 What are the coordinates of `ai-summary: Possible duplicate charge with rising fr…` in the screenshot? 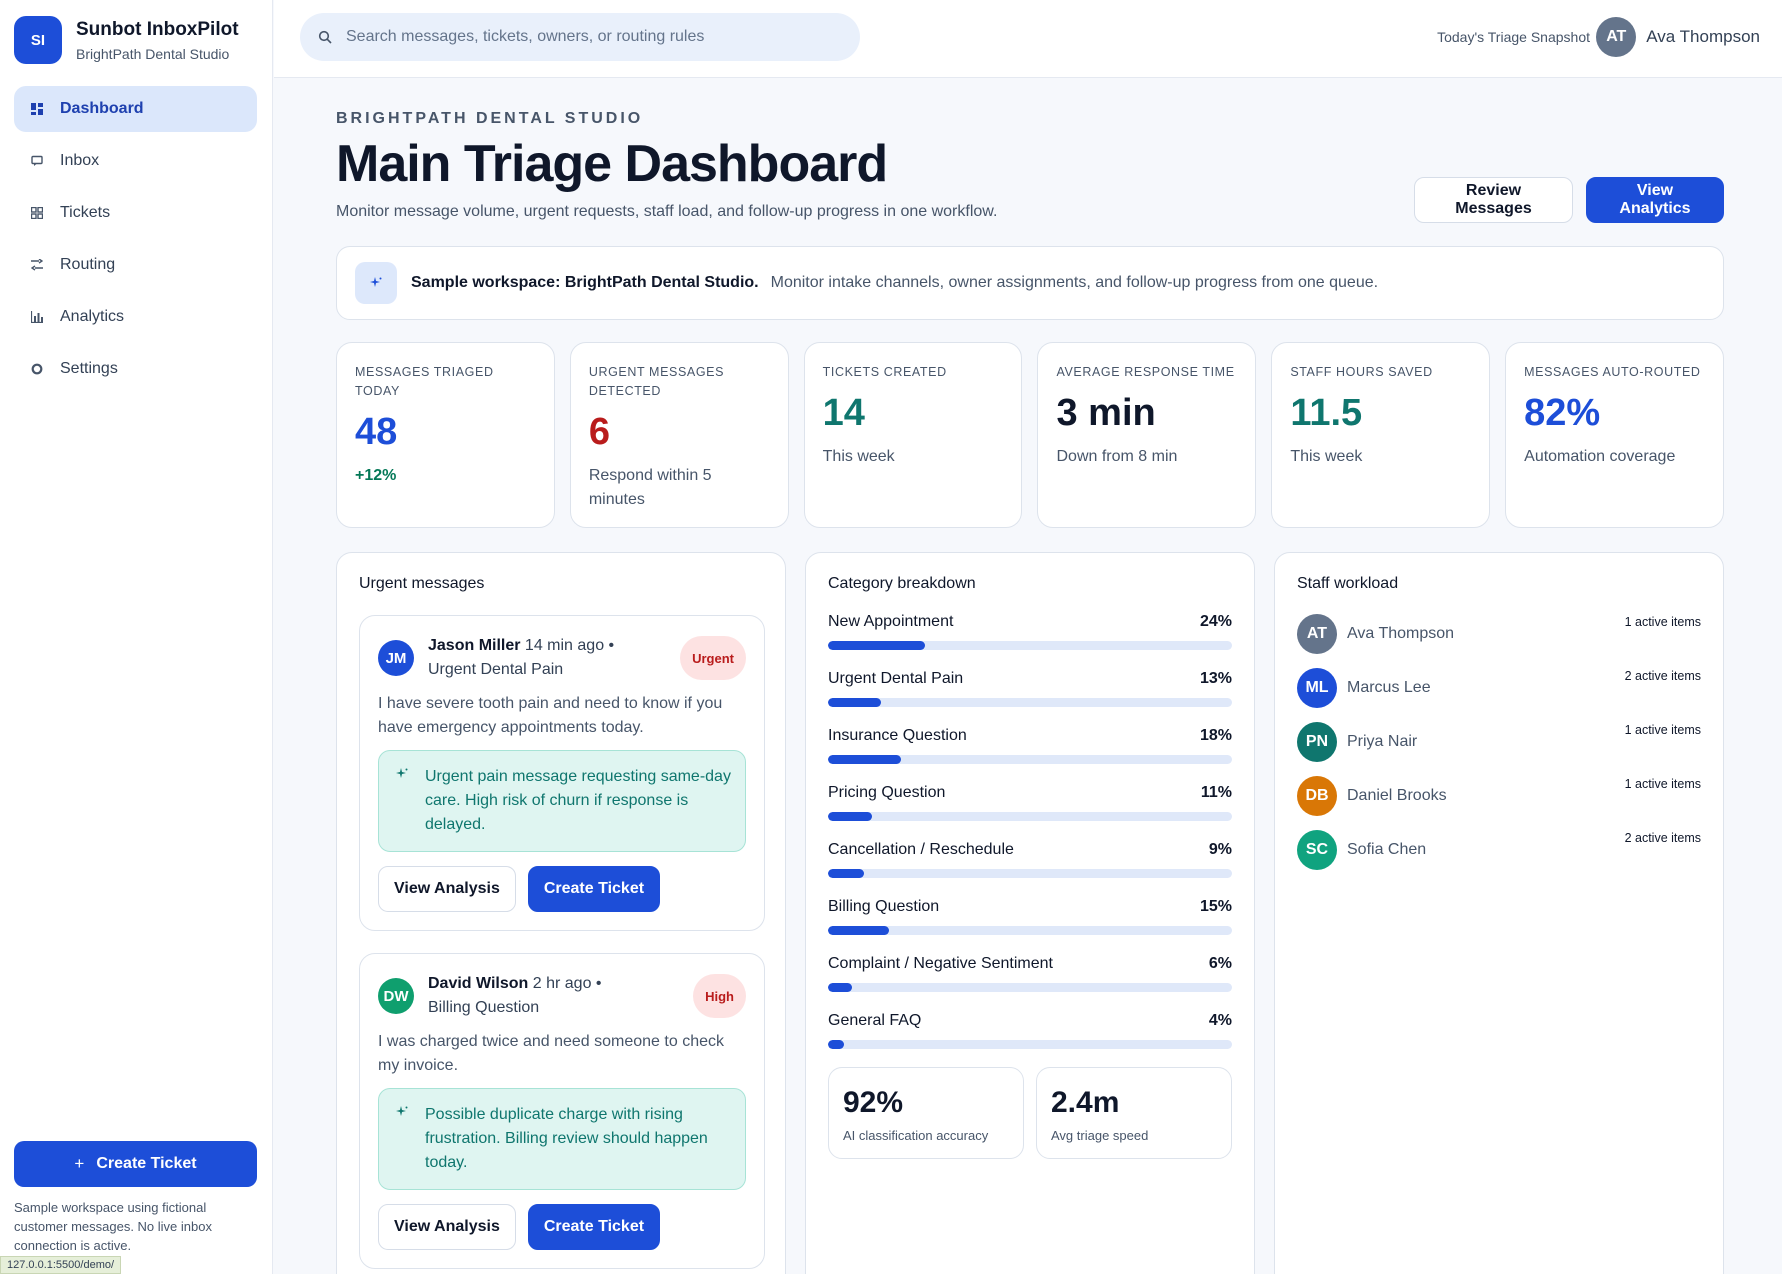 It's located at (562, 1139).